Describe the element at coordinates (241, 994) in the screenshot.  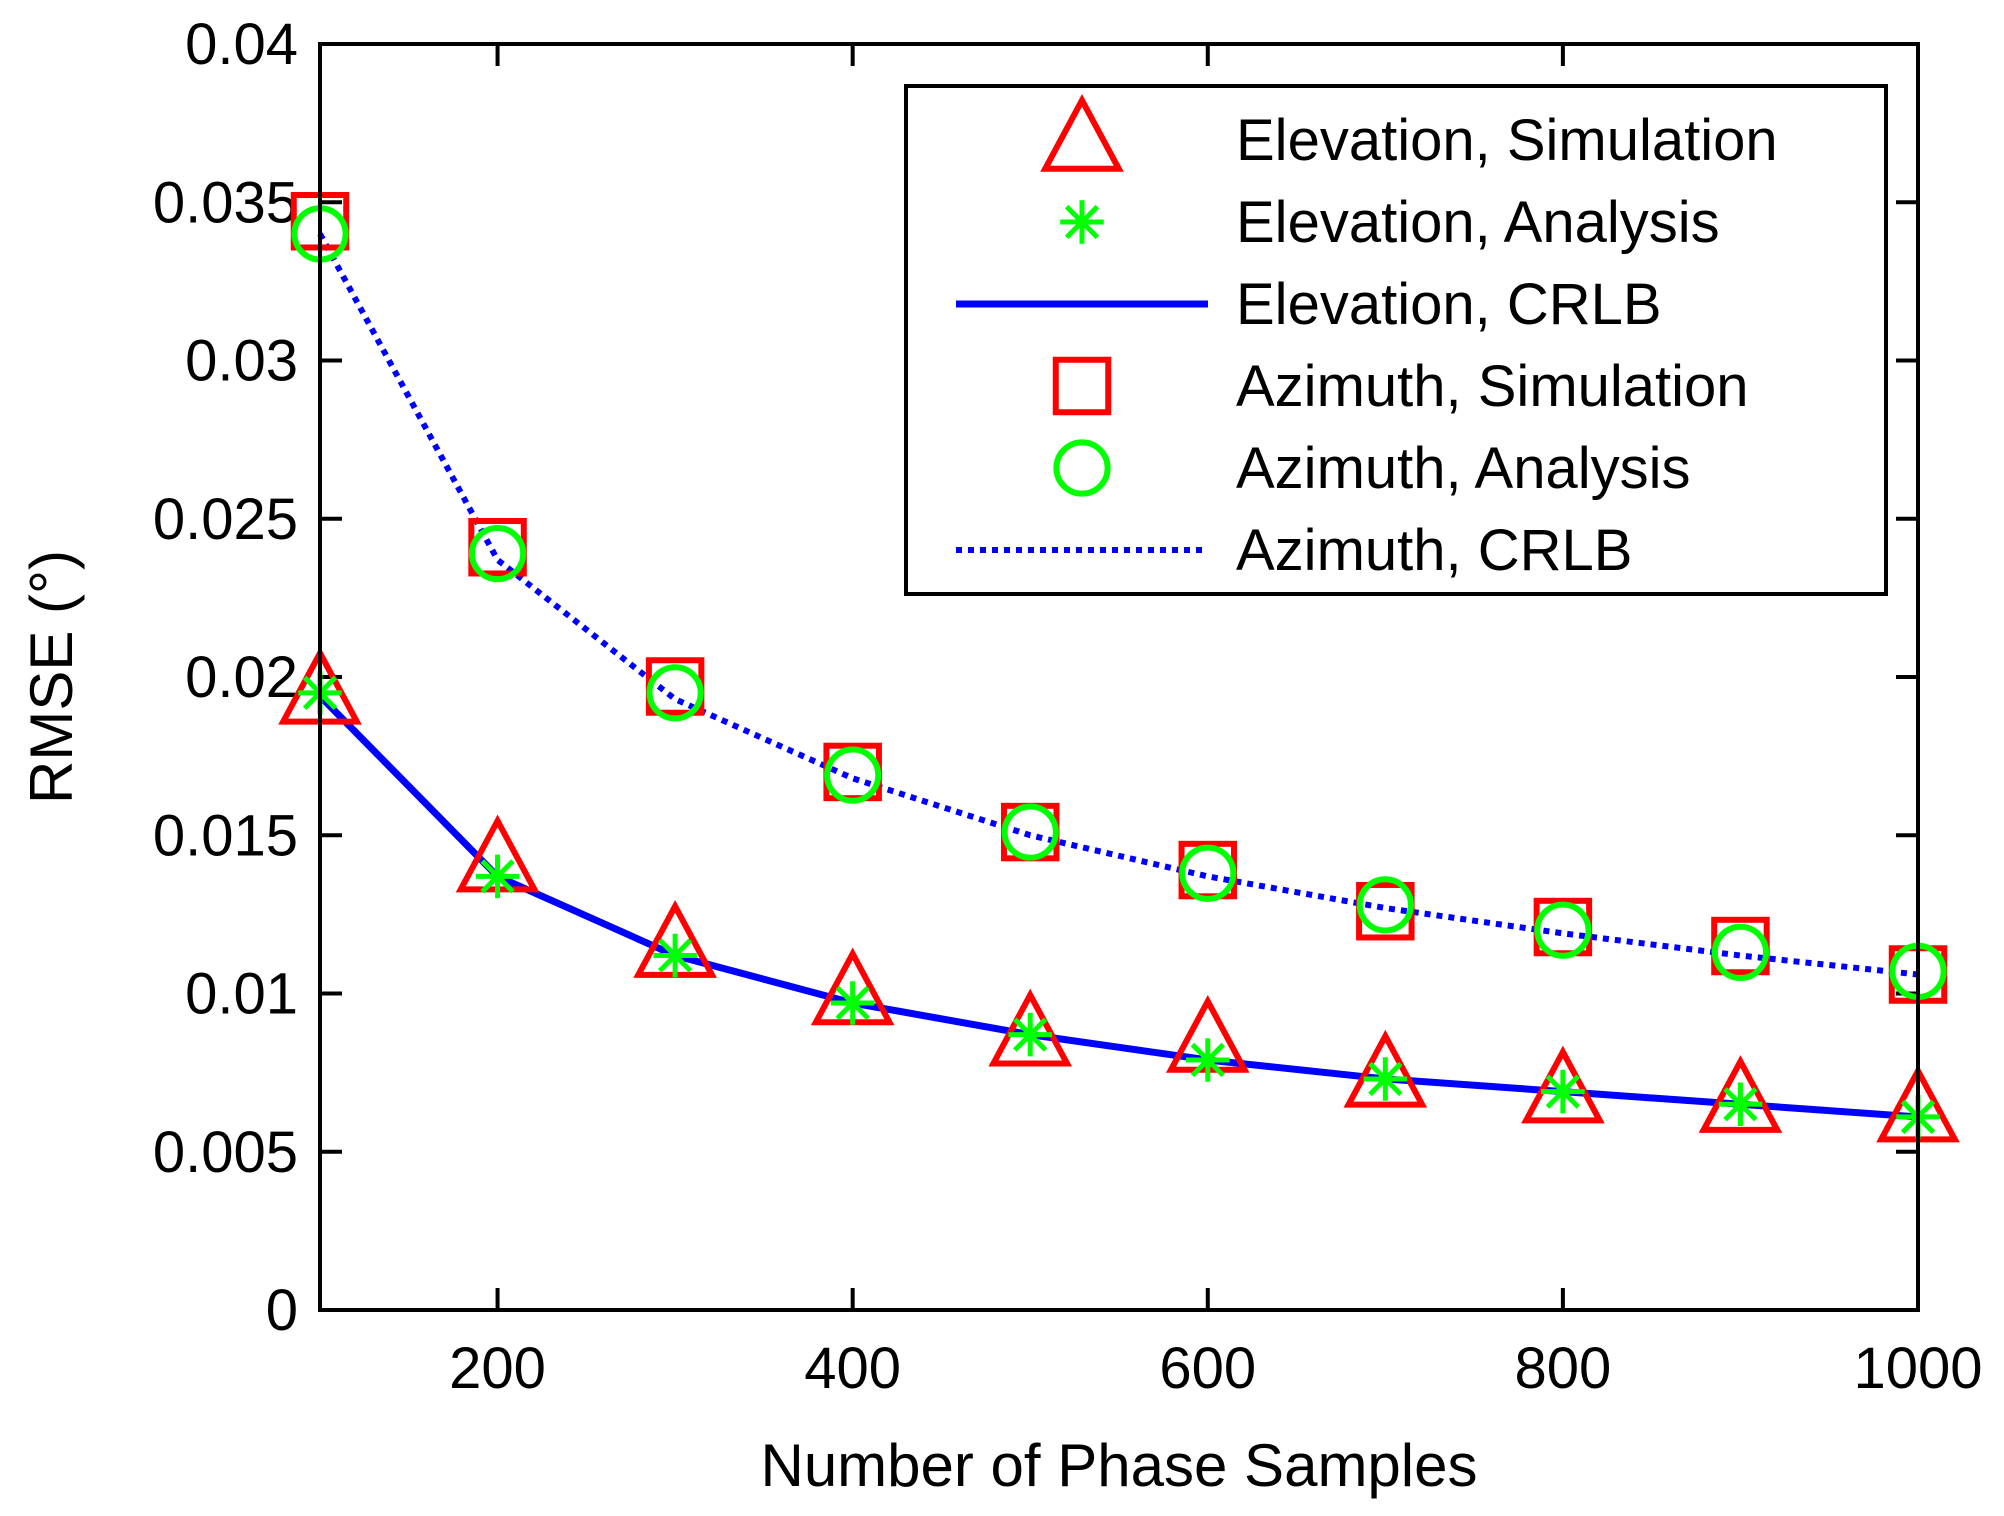
I see `y-tick-label: 0.01` at that location.